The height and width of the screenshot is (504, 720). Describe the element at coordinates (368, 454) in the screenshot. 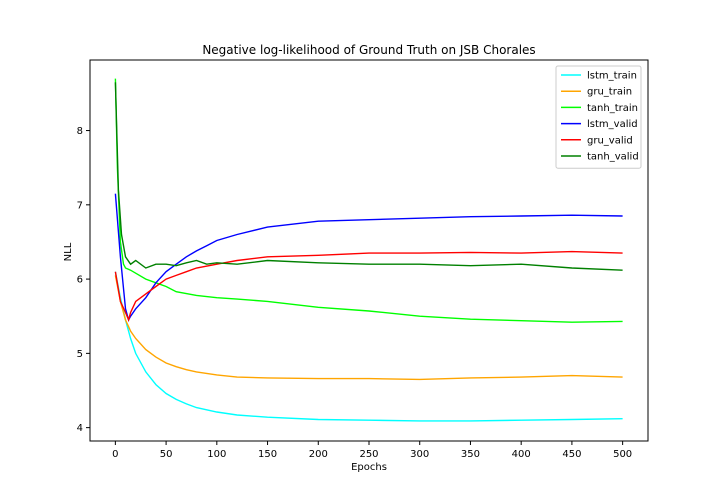

I see `x-tick-label: 250` at that location.